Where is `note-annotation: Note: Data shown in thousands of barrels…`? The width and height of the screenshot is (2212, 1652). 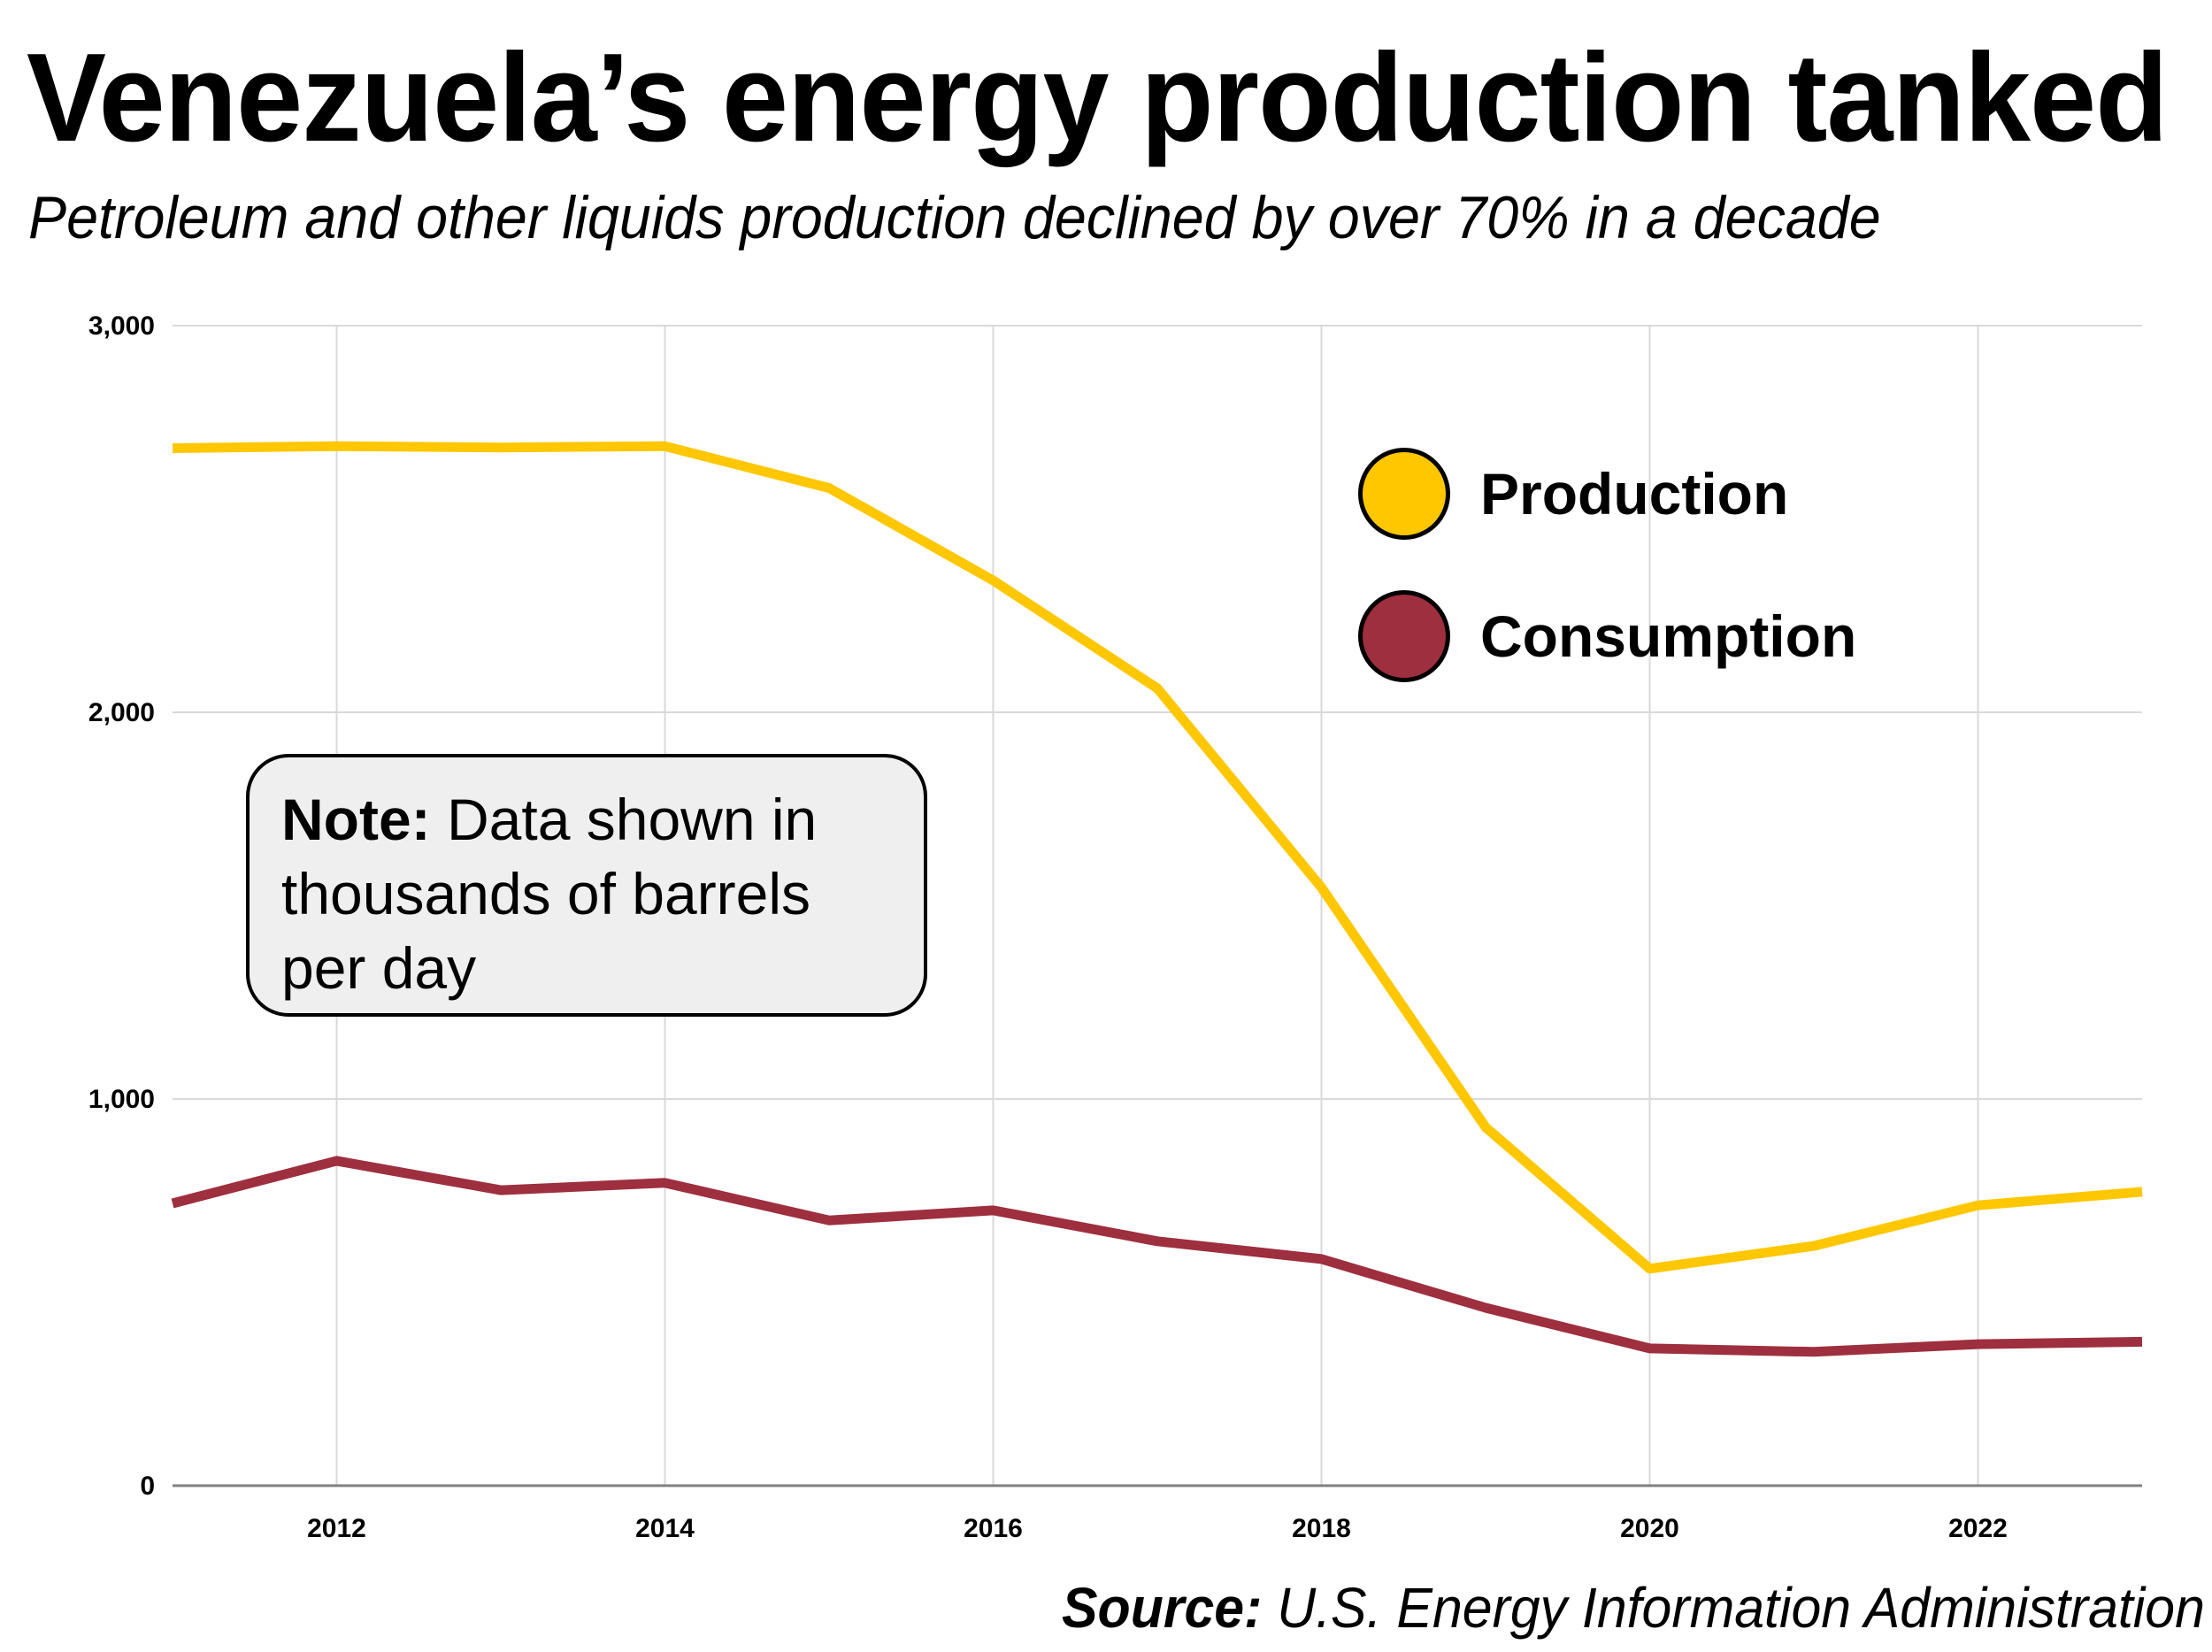
note-annotation: Note: Data shown in thousands of barrels… is located at coordinates (586, 885).